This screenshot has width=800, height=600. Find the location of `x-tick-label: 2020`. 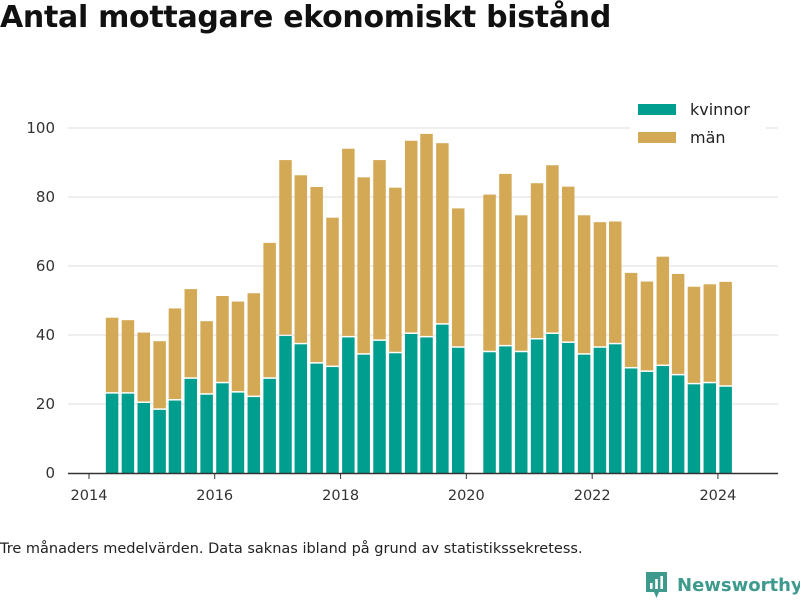

x-tick-label: 2020 is located at coordinates (466, 496).